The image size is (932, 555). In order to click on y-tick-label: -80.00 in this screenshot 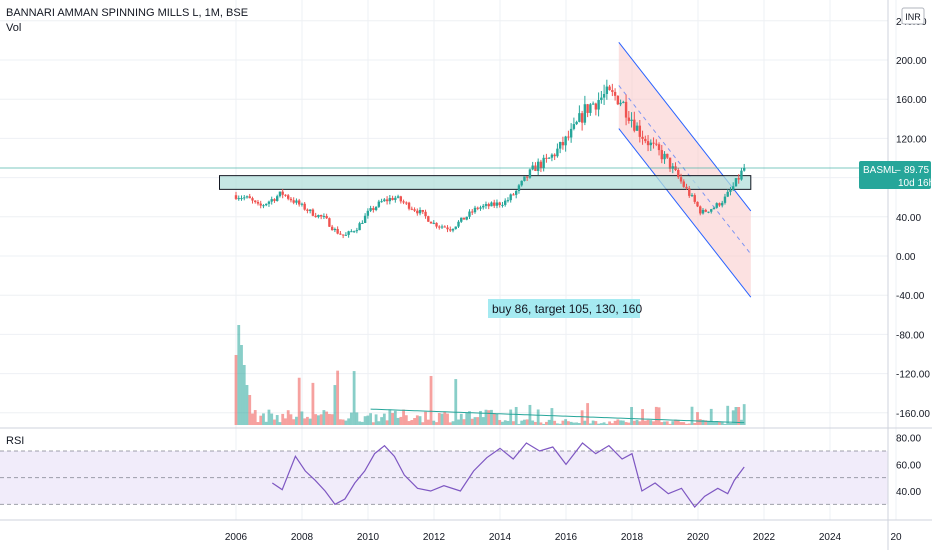, I will do `click(910, 335)`.